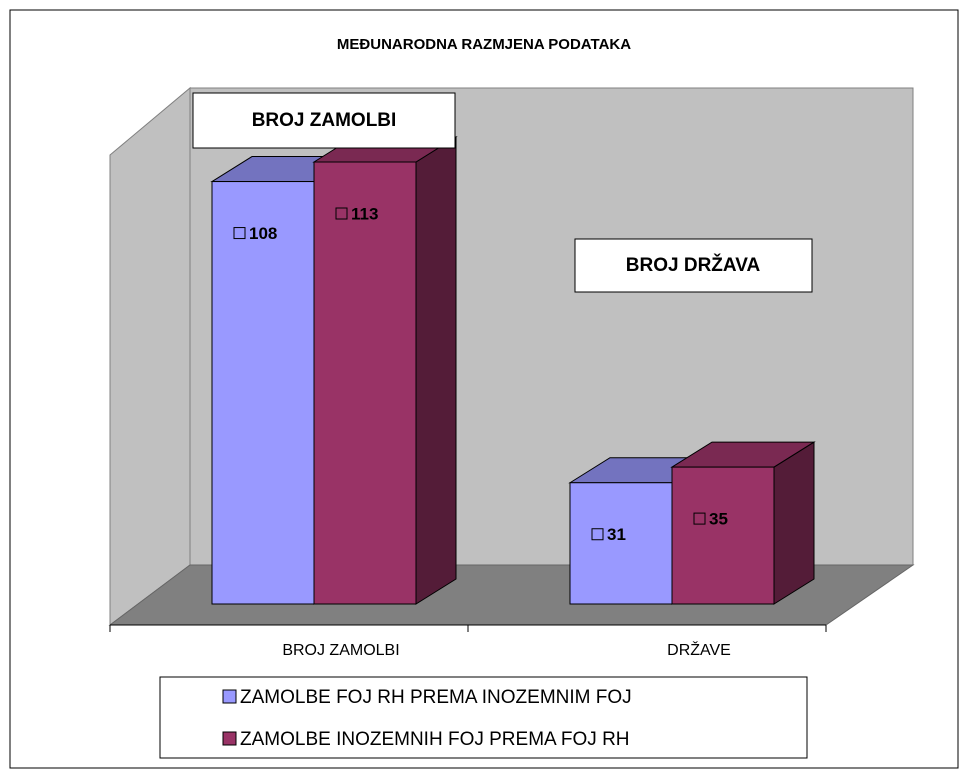 This screenshot has width=968, height=778. I want to click on value-label: 35, so click(718, 519).